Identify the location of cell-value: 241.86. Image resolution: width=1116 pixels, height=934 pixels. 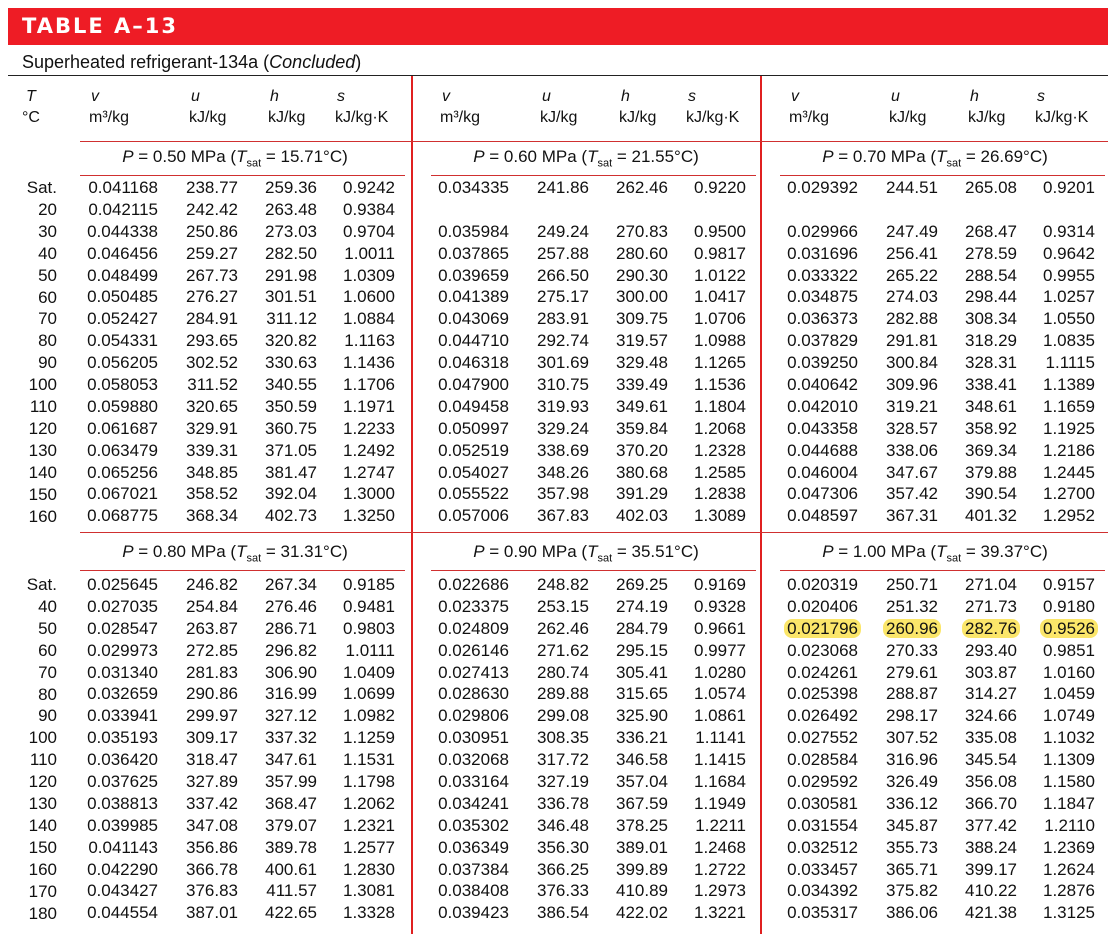
(563, 187).